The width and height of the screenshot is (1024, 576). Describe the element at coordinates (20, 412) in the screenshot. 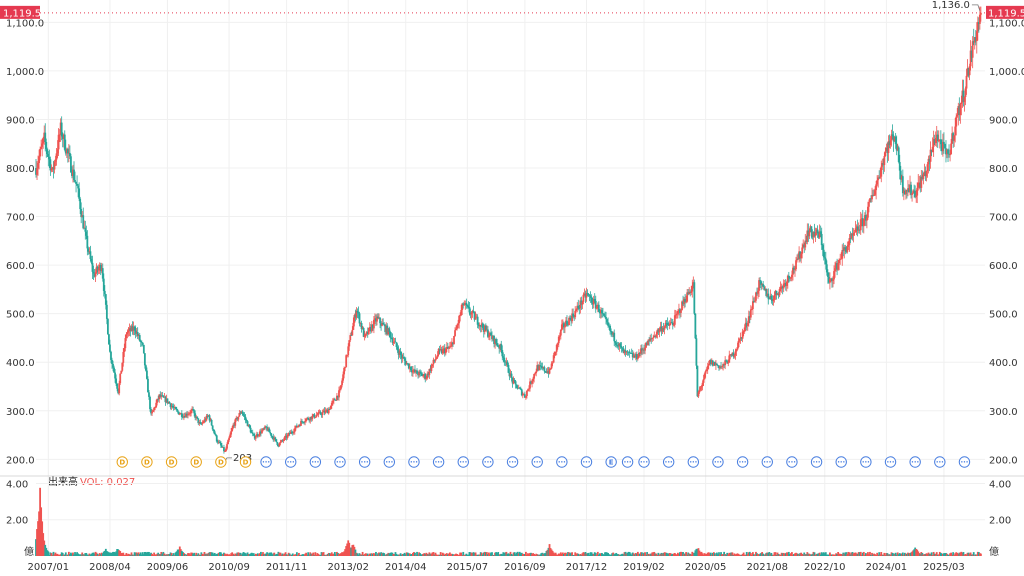

I see `y-tick-label-left: 300.0` at that location.